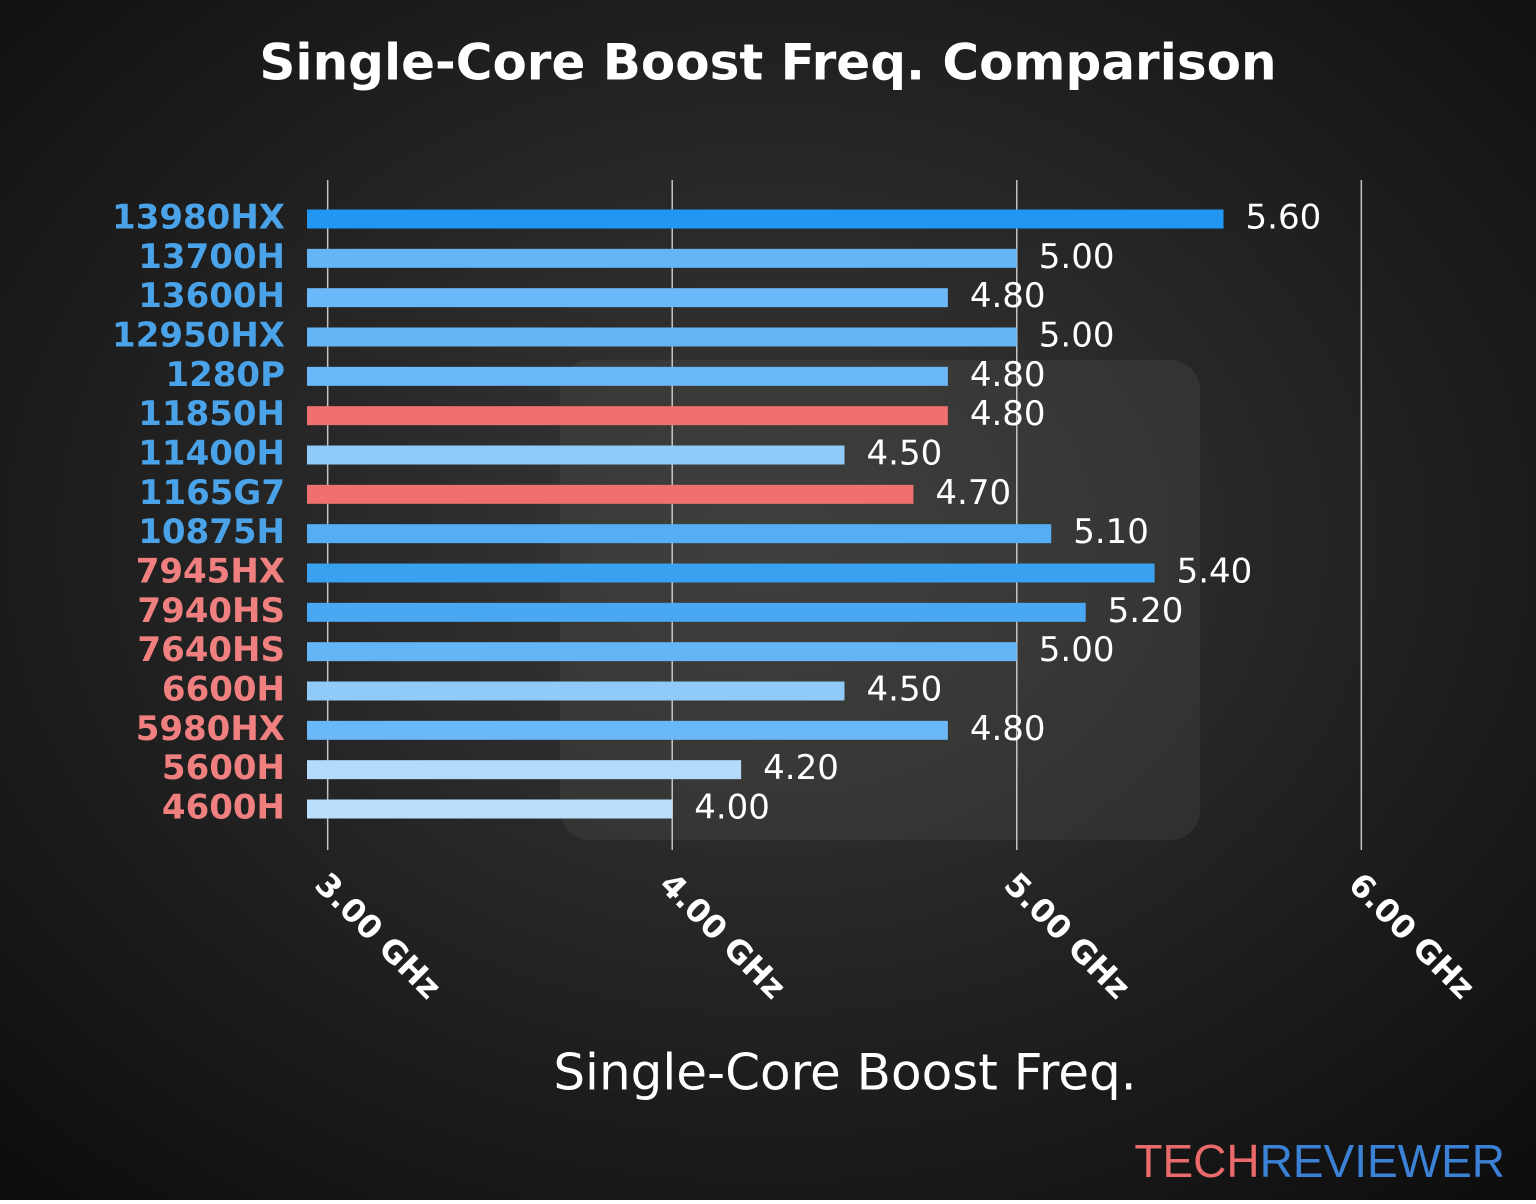 The width and height of the screenshot is (1536, 1204). What do you see at coordinates (801, 768) in the screenshot?
I see `value-label: 4.20` at bounding box center [801, 768].